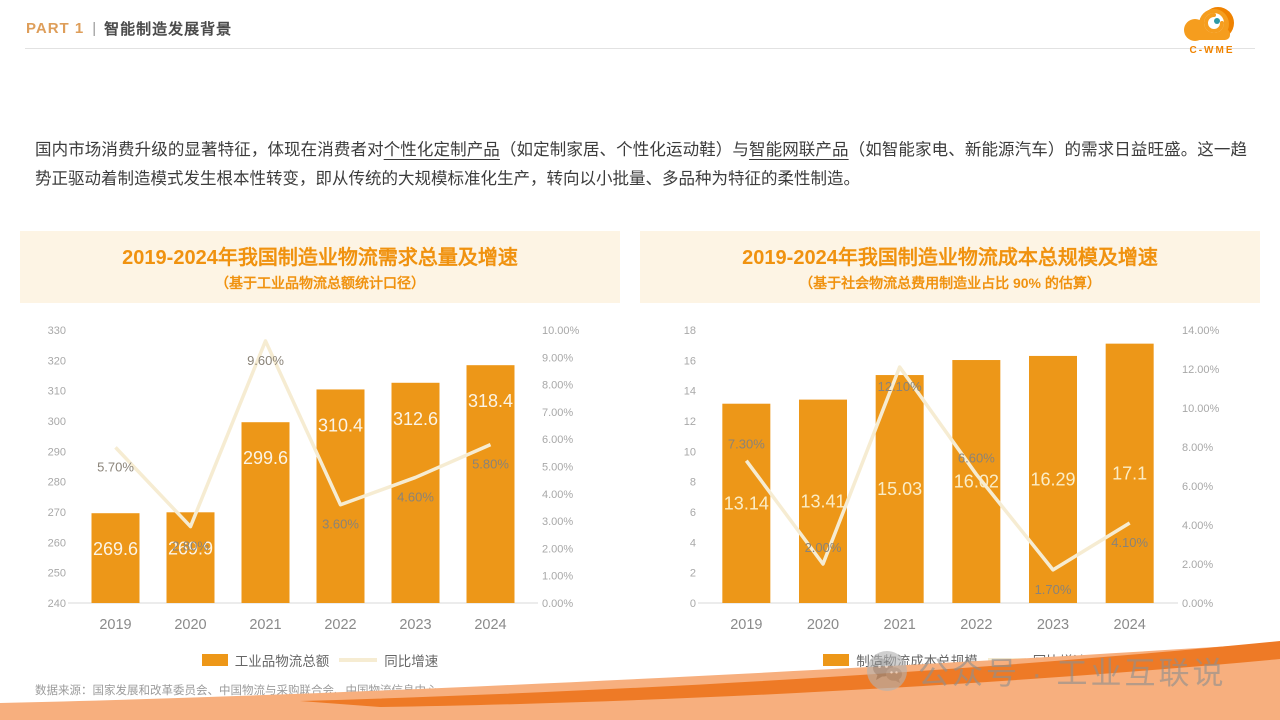 The image size is (1280, 720). Describe the element at coordinates (690, 331) in the screenshot. I see `y-left-tick: 18` at that location.